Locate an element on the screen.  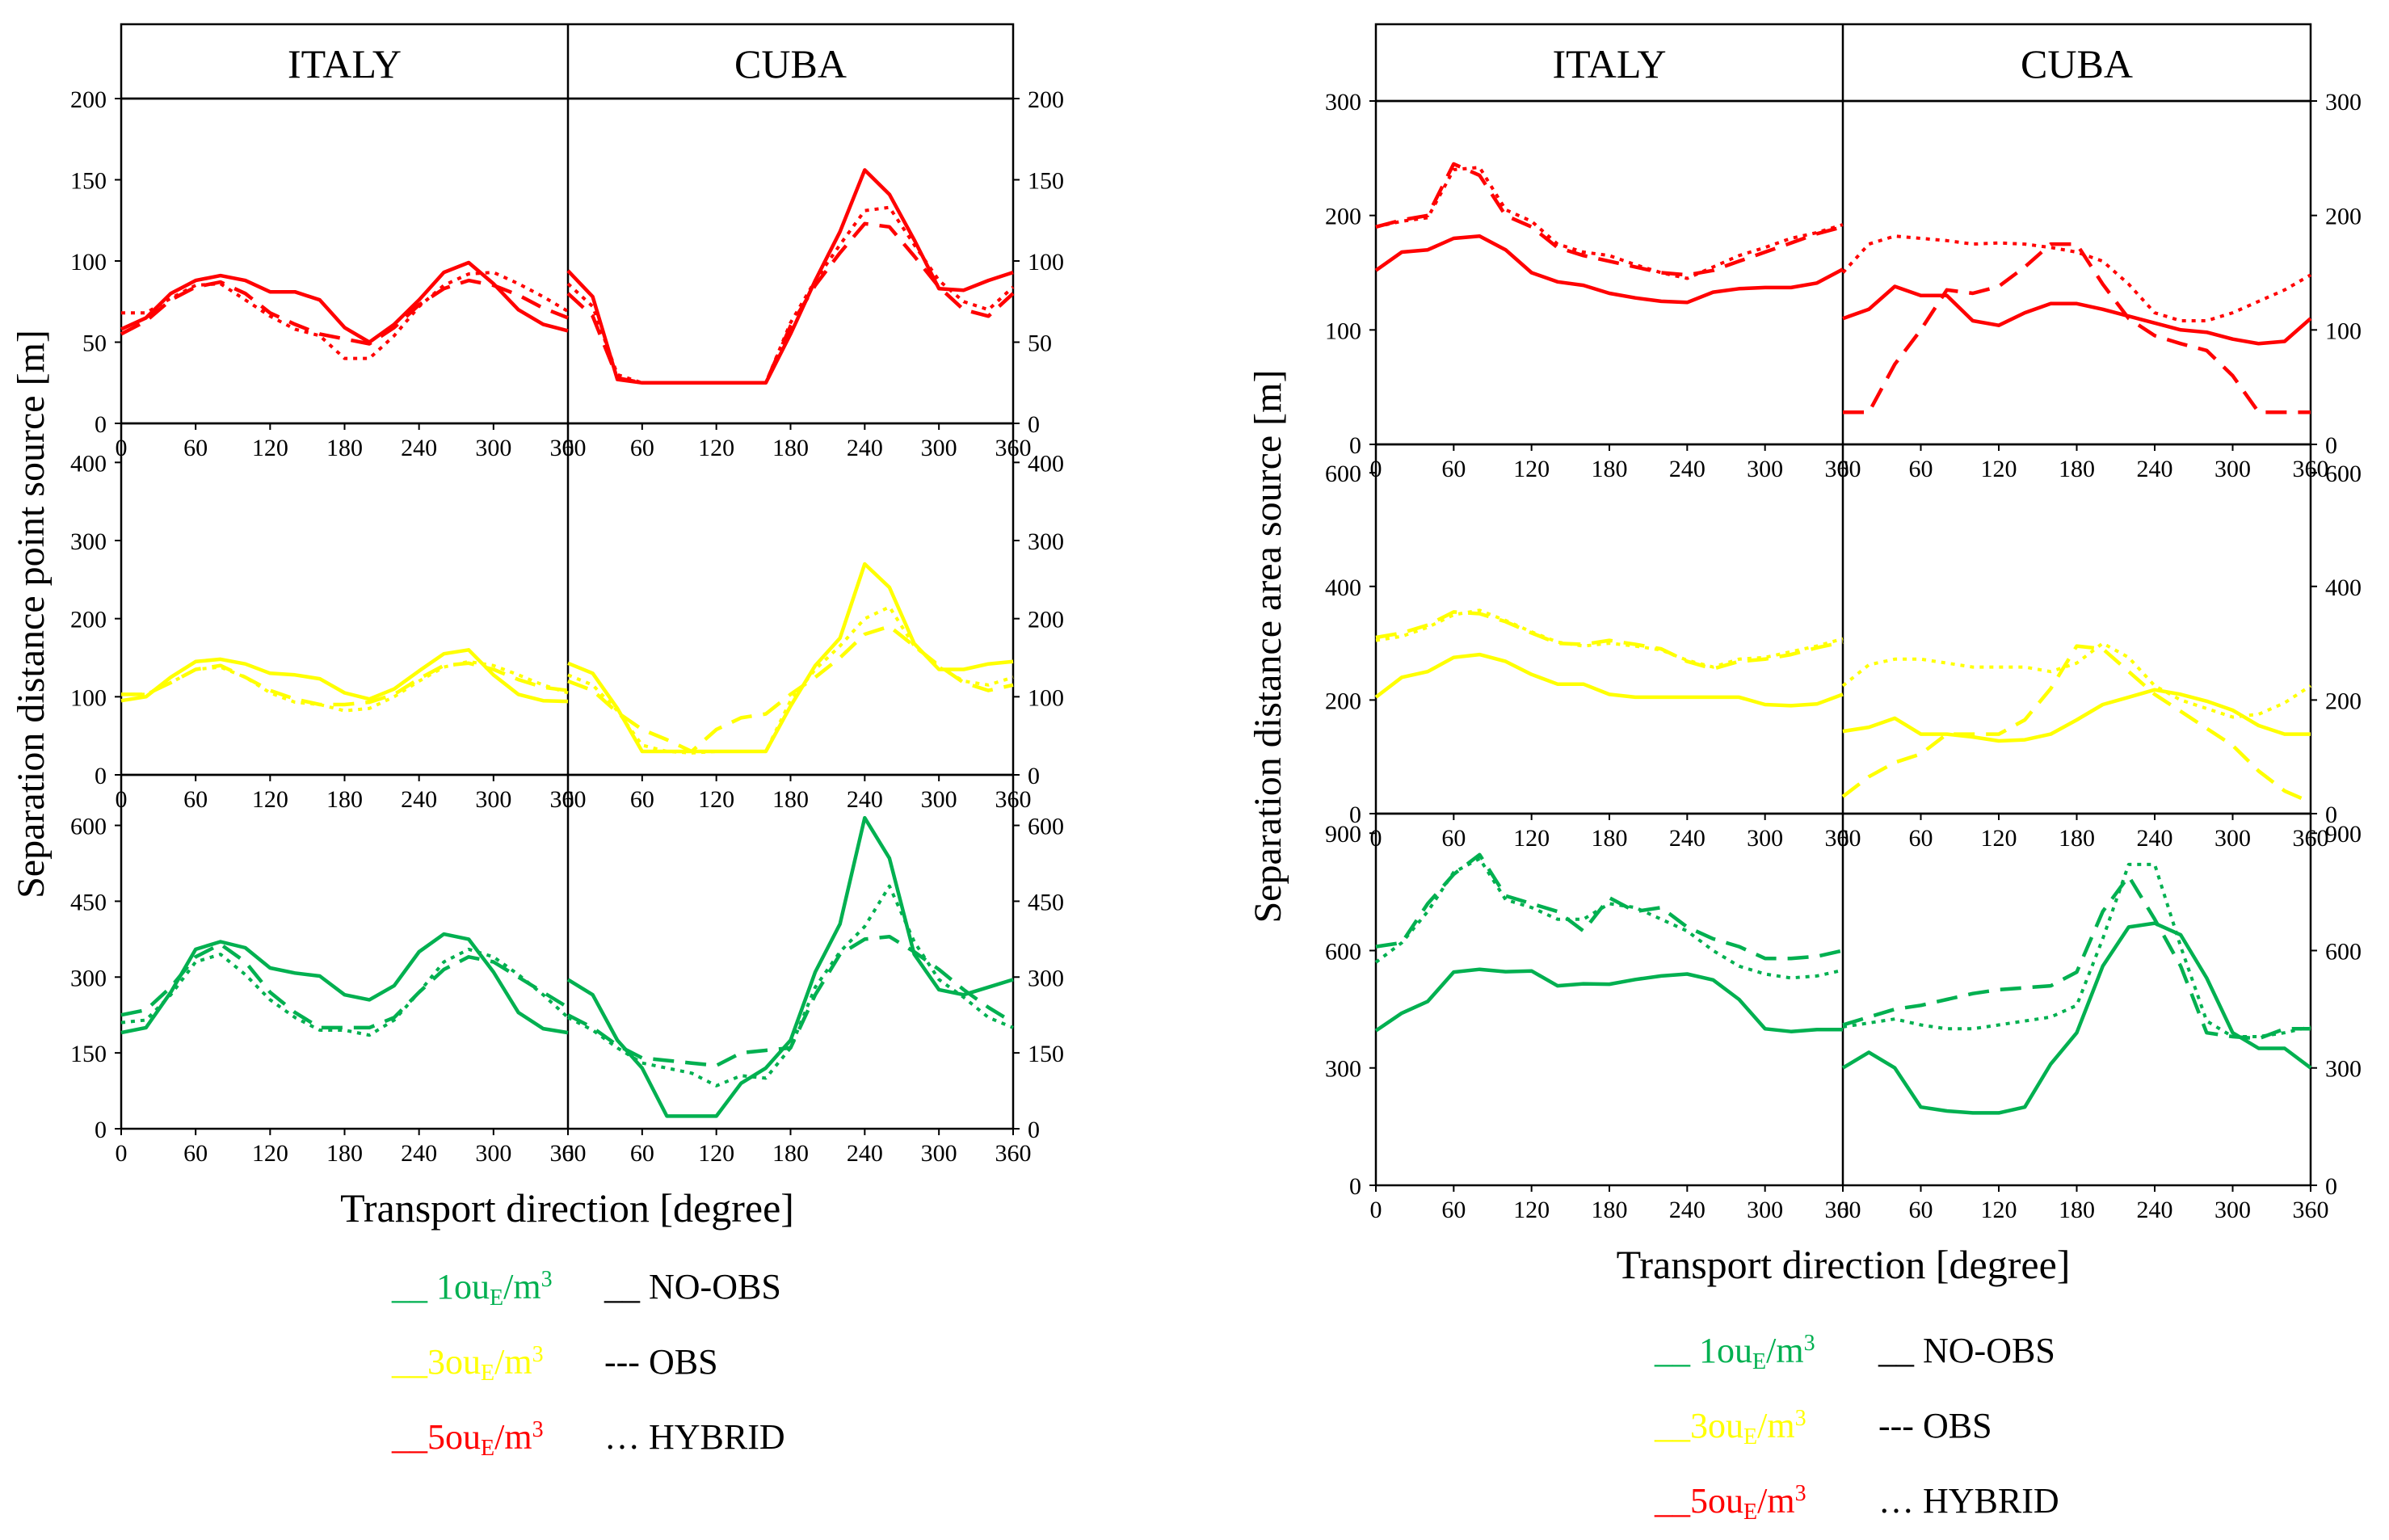
series-no-obs-italy-3ouE-m3 is located at coordinates (344, 675).